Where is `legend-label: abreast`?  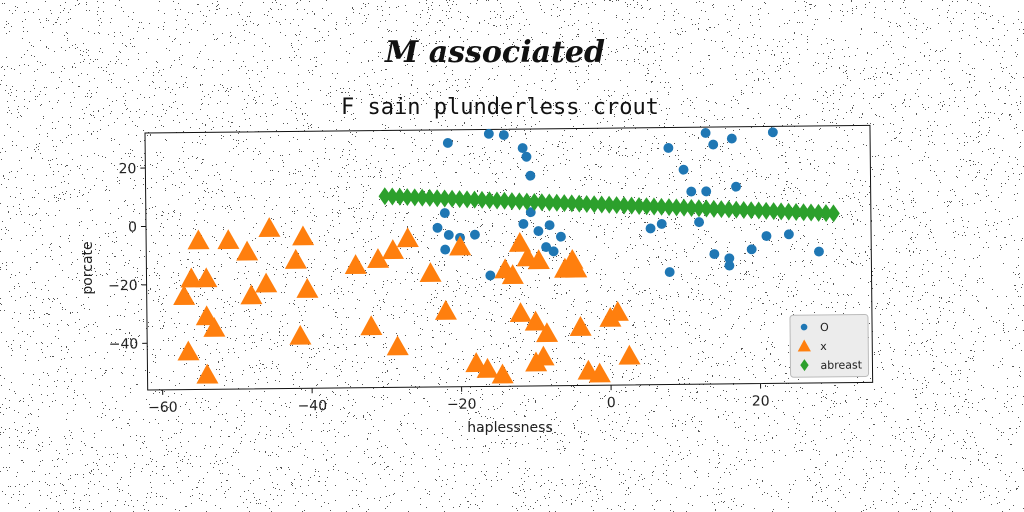
legend-label: abreast is located at coordinates (841, 364).